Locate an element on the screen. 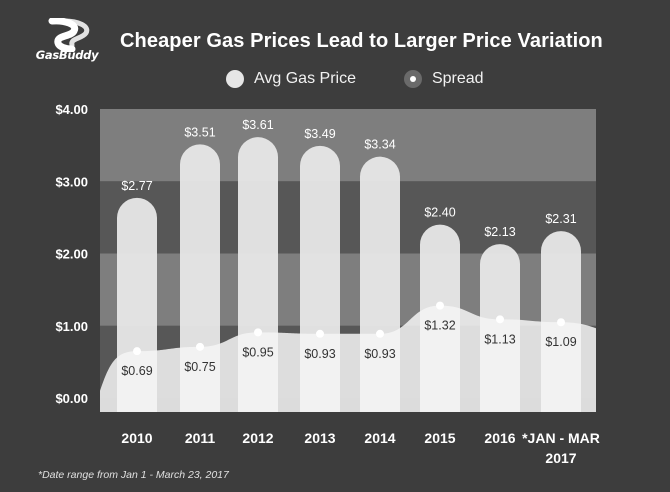  bar-value-label: $3.34 is located at coordinates (379, 145).